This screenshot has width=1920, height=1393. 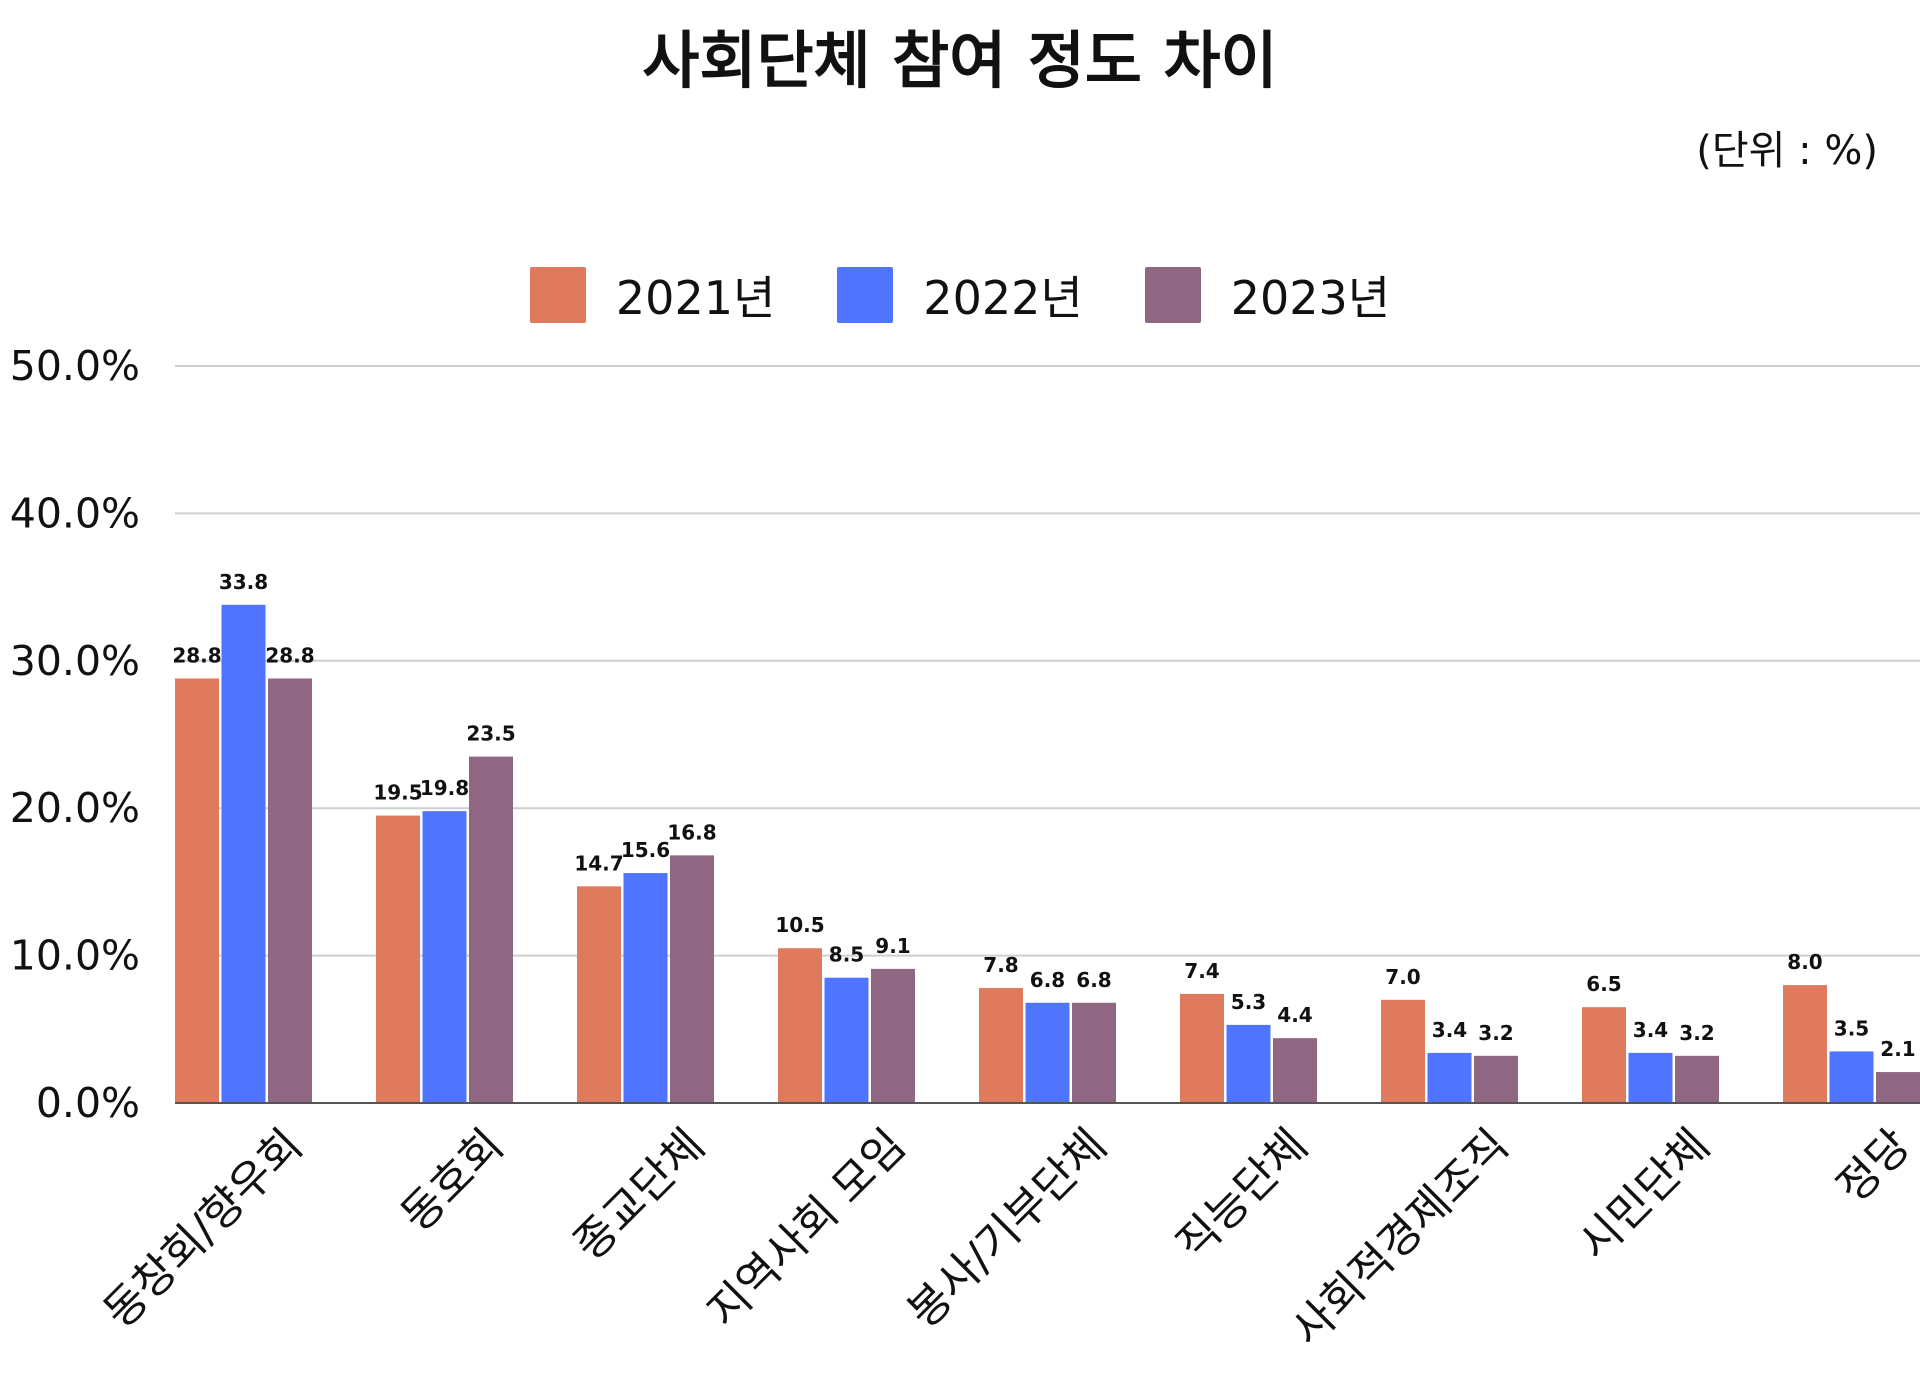 What do you see at coordinates (243, 582) in the screenshot?
I see `data-label: 33.8` at bounding box center [243, 582].